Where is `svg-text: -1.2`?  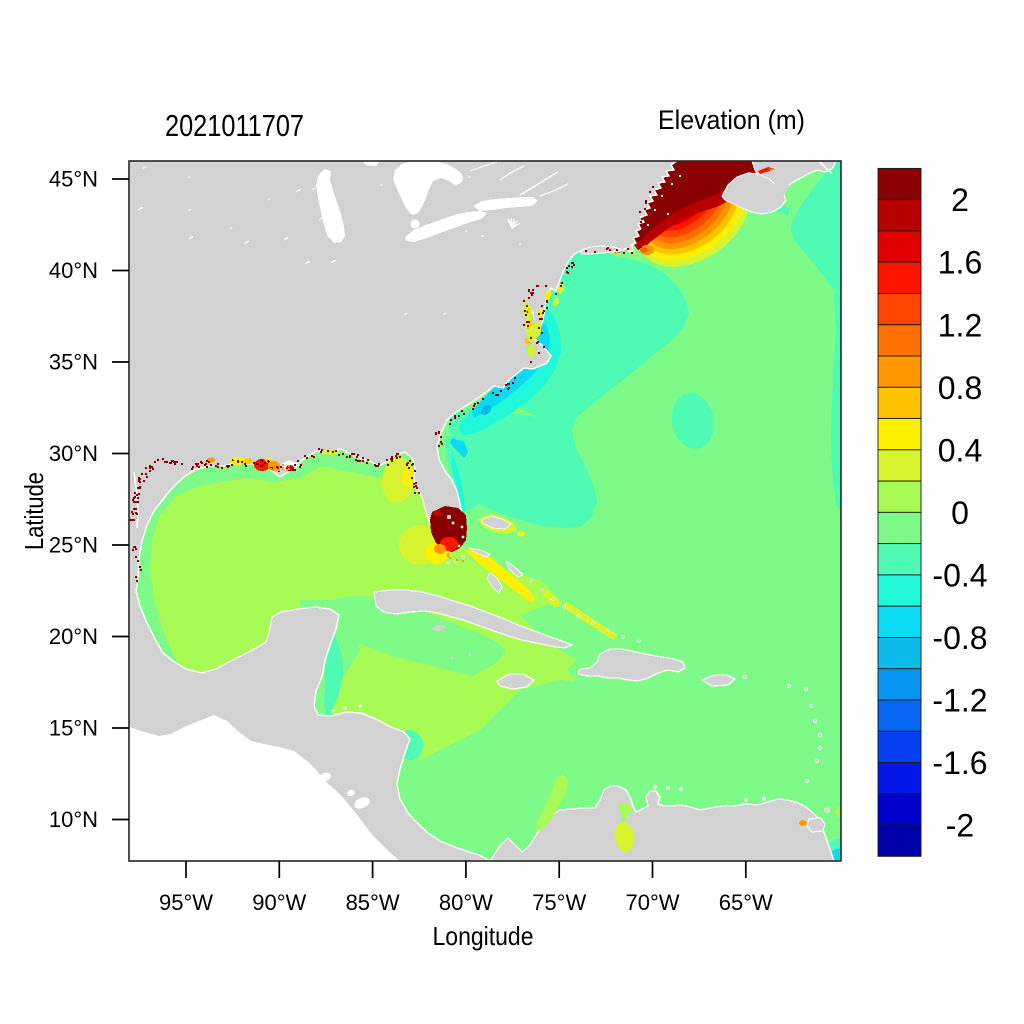 svg-text: -1.2 is located at coordinates (959, 701).